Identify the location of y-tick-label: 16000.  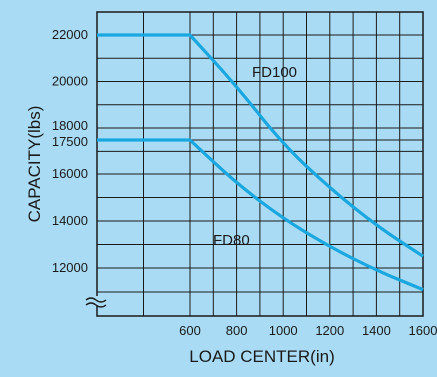
(70, 173).